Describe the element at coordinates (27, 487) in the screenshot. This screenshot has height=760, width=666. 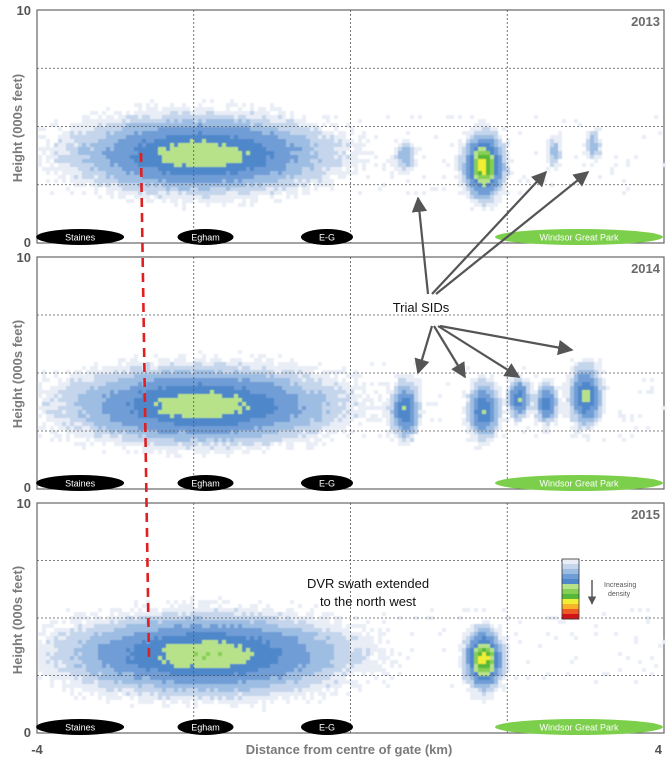
I see `y-tick-bottom-2014: 0` at that location.